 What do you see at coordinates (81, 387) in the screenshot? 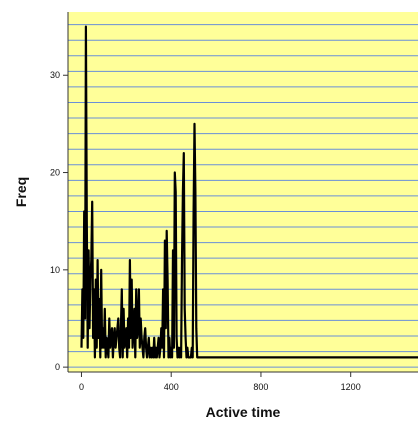
I see `x-tick-label: 0` at bounding box center [81, 387].